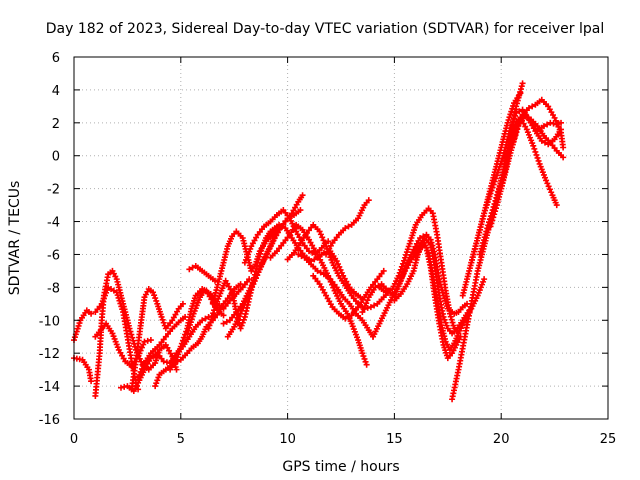  What do you see at coordinates (49, 354) in the screenshot?
I see `y-tick-label: -12` at bounding box center [49, 354].